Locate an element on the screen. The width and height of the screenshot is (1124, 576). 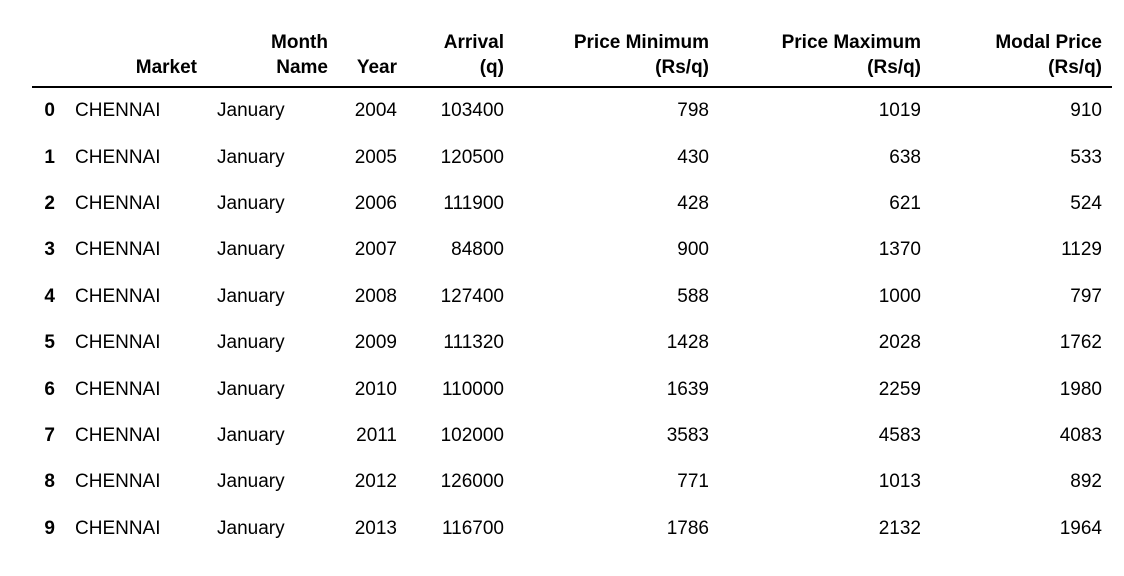
cell-price-maximum: 2259 is located at coordinates (899, 389).